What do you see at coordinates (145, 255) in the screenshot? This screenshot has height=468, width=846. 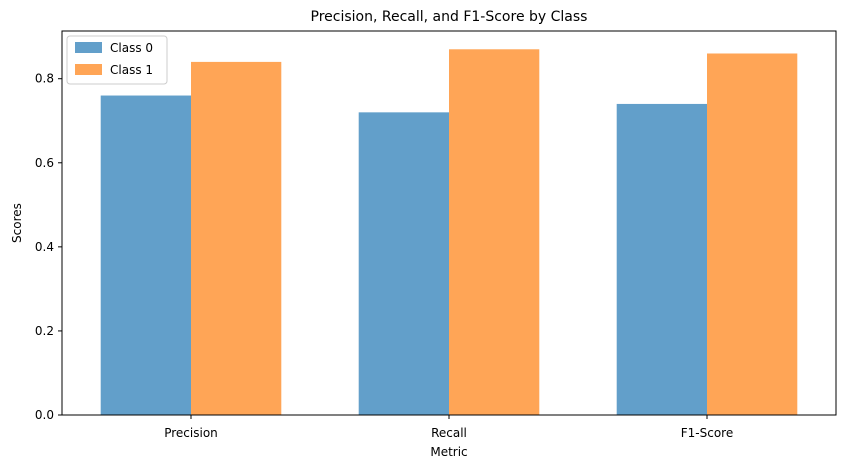 I see `bar-class-0-precision` at bounding box center [145, 255].